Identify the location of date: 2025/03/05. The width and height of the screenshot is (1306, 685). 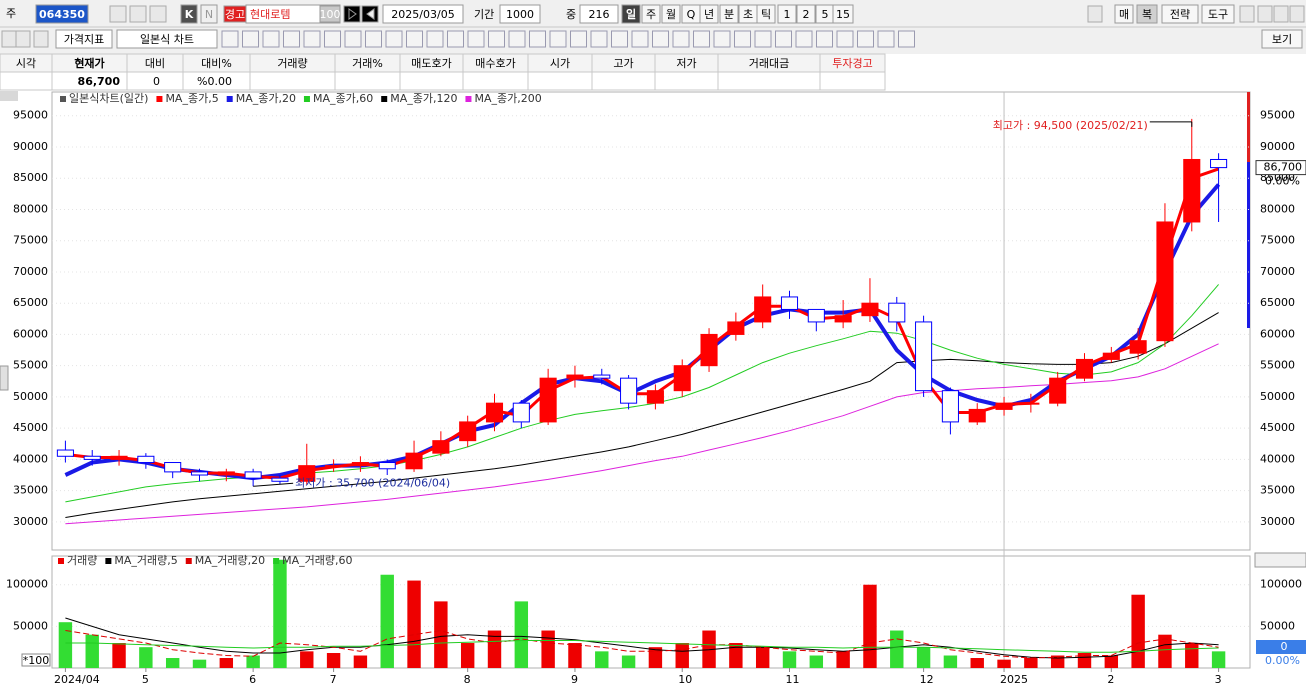
(422, 14).